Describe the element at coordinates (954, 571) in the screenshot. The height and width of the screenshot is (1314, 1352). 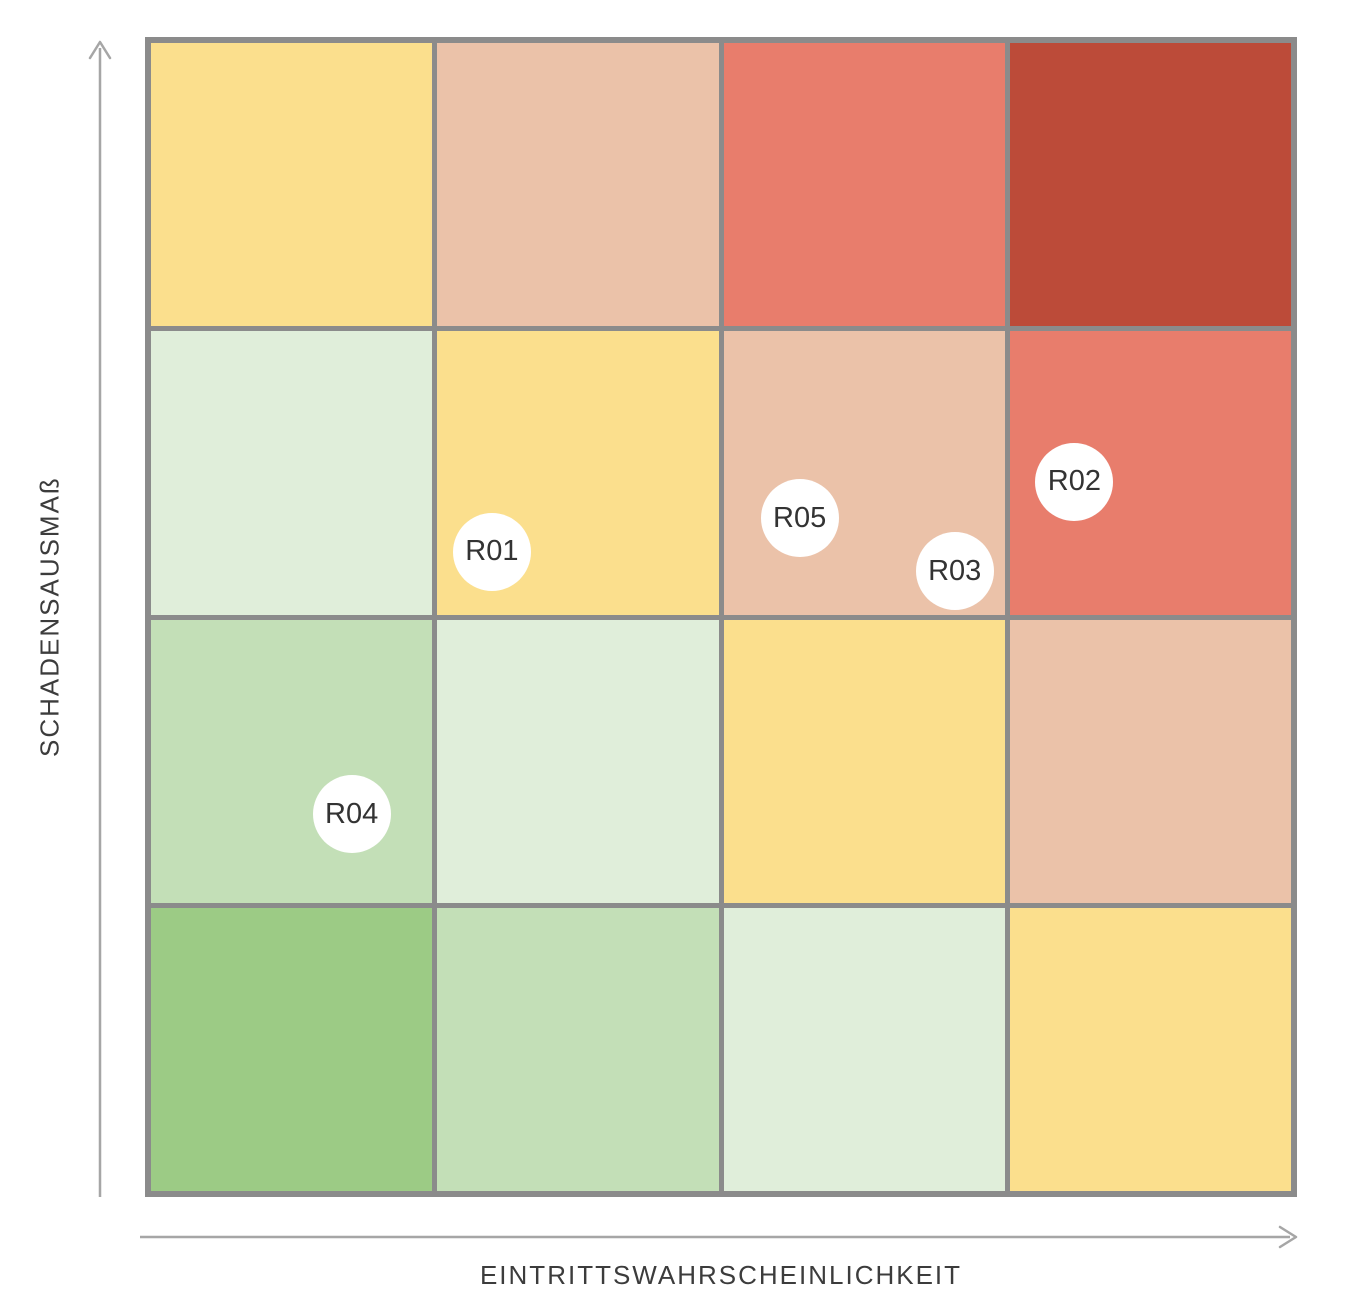
I see `risk-marker-r03: R03` at that location.